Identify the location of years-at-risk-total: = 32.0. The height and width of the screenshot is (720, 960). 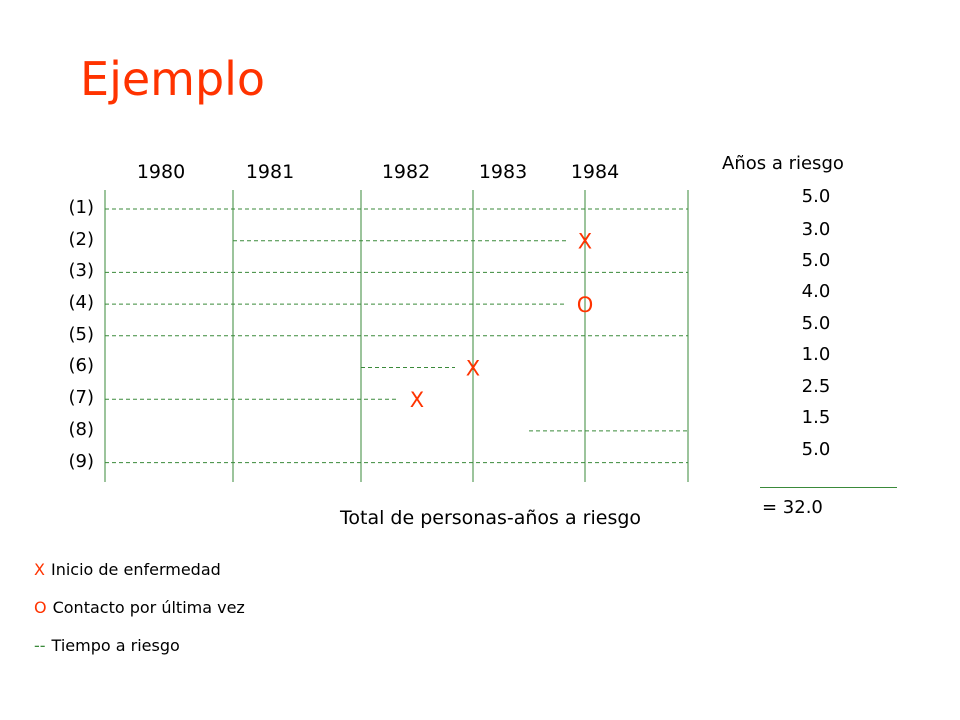
(792, 507).